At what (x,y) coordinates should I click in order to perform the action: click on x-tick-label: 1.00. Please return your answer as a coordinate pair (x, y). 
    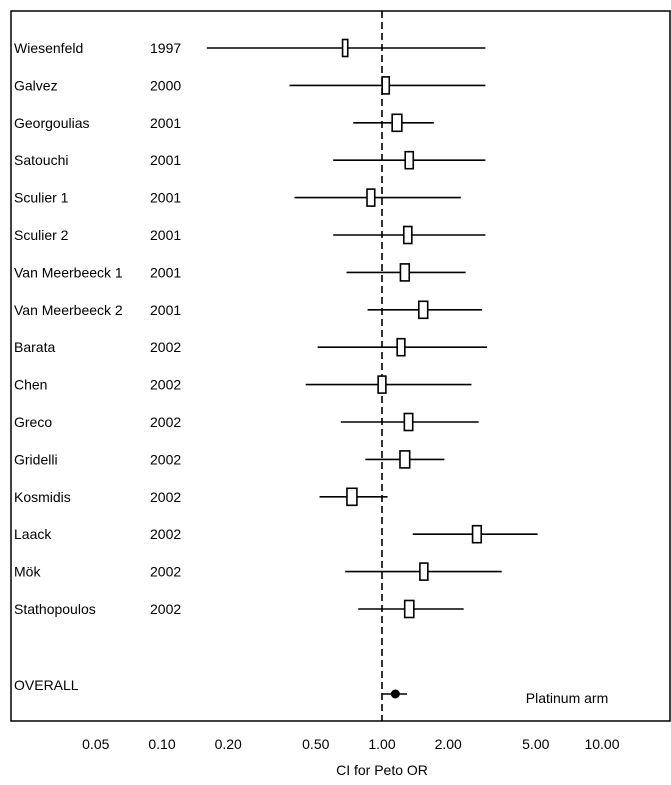
    Looking at the image, I should click on (381, 744).